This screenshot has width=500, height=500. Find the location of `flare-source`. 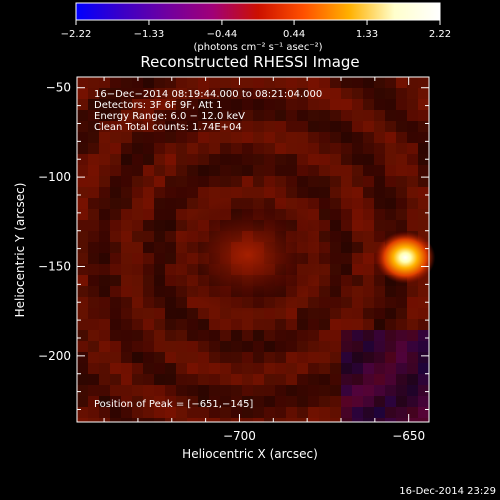

flare-source is located at coordinates (405, 257).